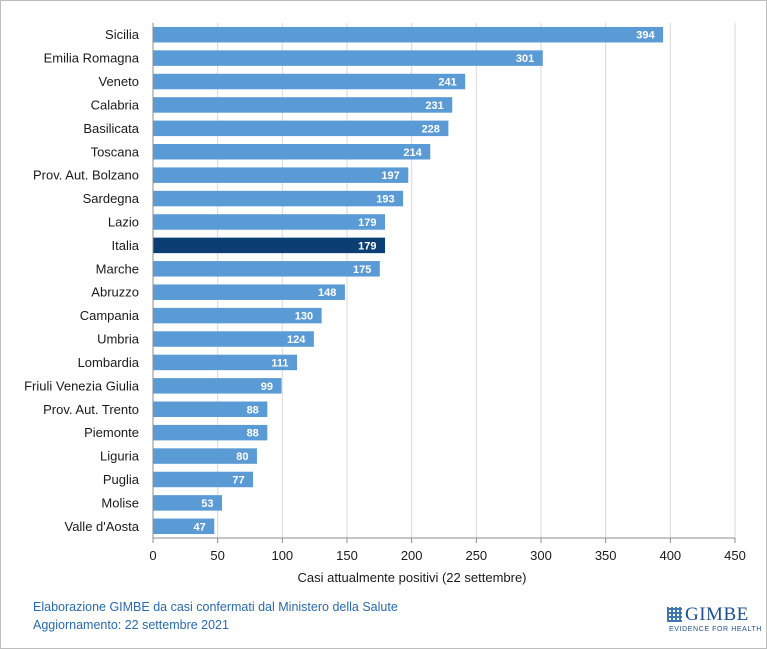  I want to click on data-label: 77, so click(238, 480).